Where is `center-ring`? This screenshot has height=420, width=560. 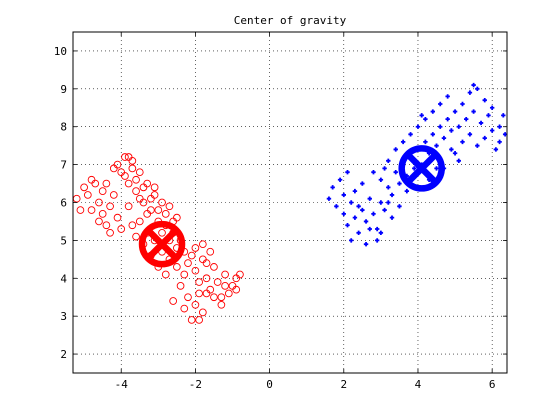 center-ring is located at coordinates (421, 168).